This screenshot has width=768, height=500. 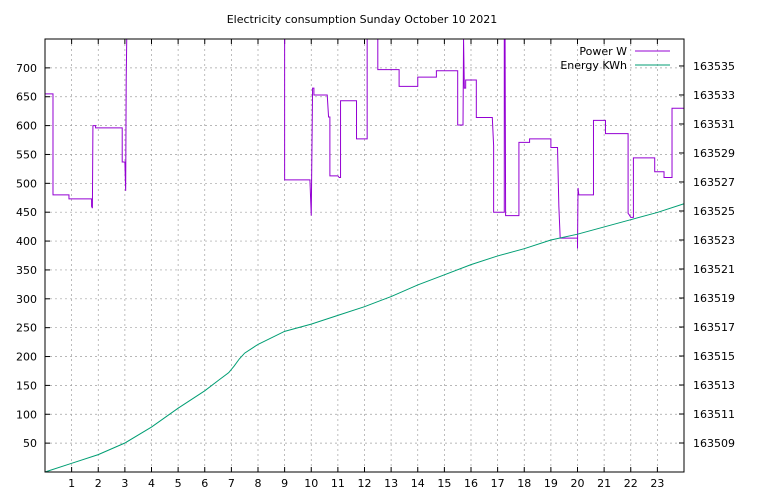 What do you see at coordinates (338, 483) in the screenshot?
I see `x-tick-label: 11` at bounding box center [338, 483].